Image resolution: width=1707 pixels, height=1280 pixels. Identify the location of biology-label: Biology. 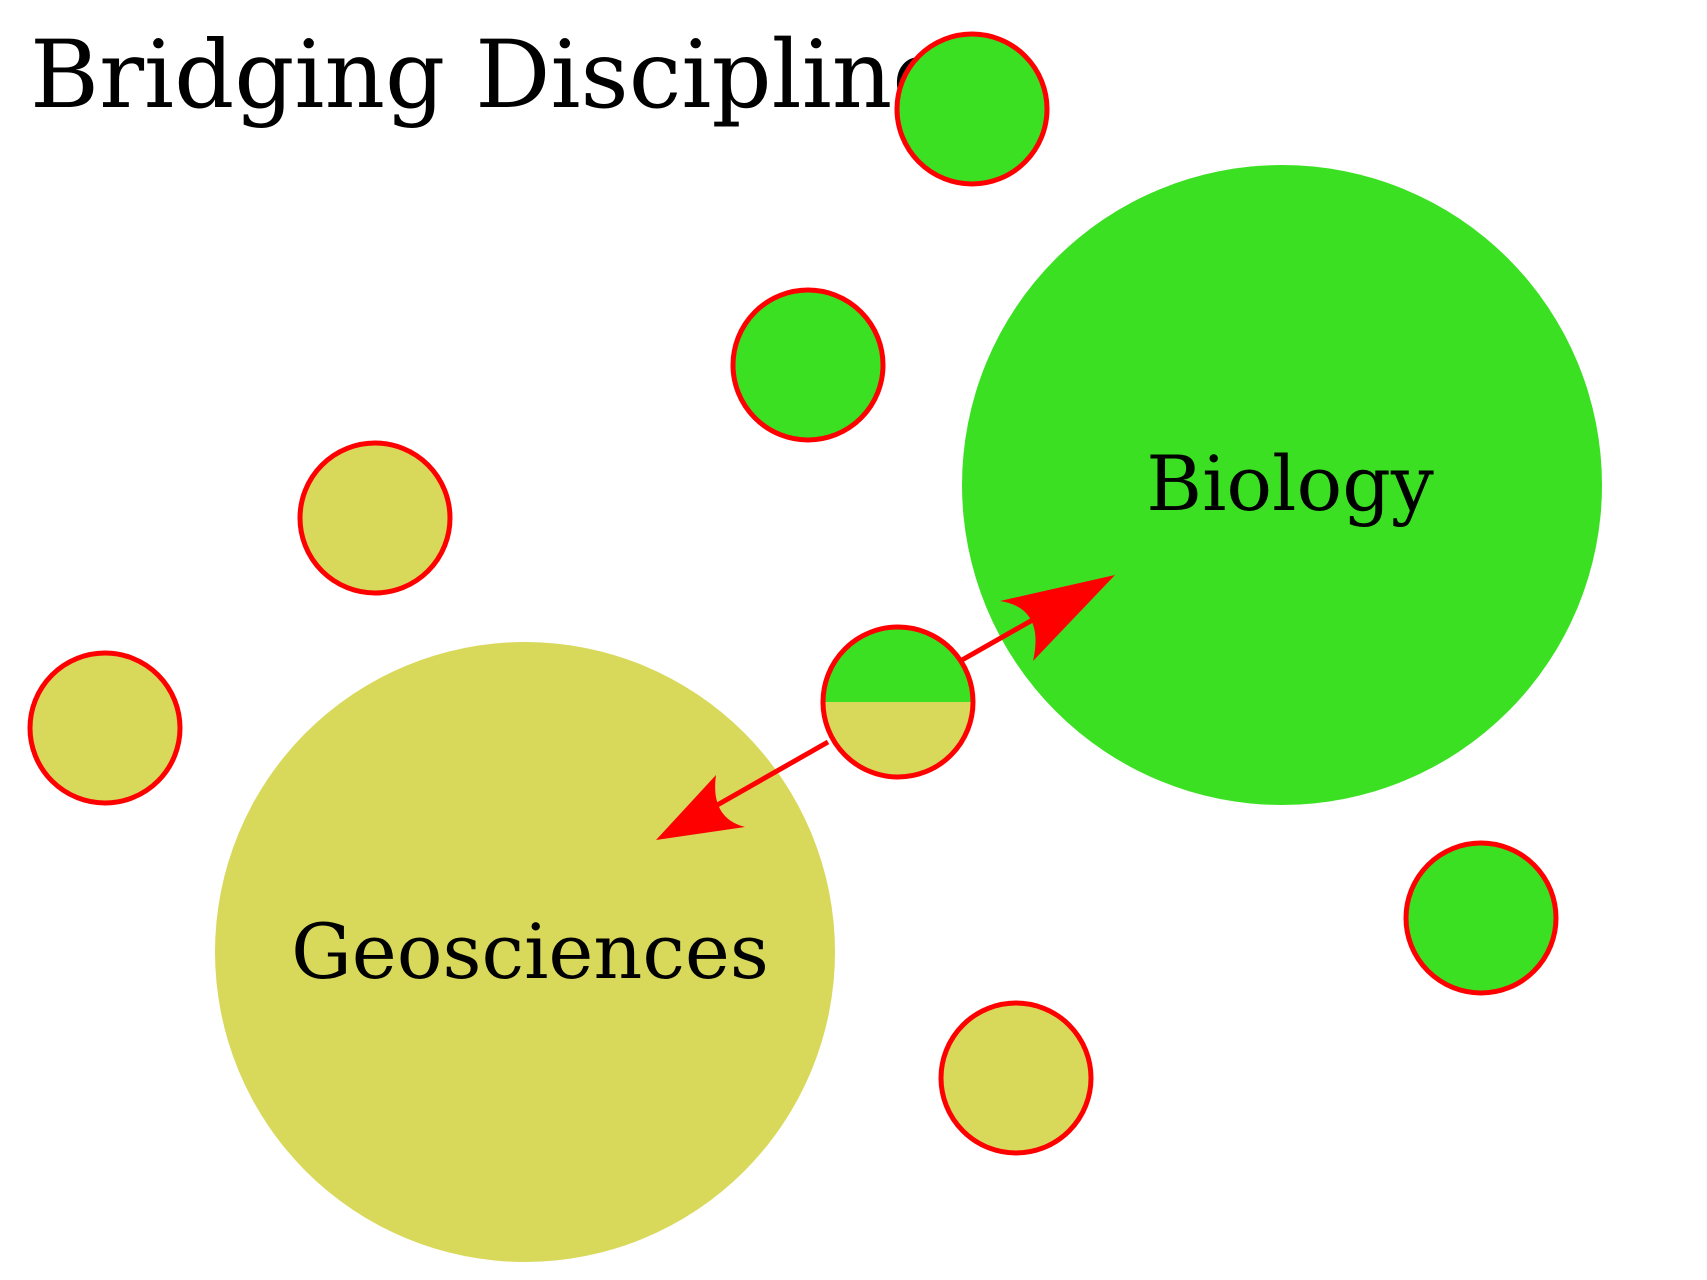
(1290, 483).